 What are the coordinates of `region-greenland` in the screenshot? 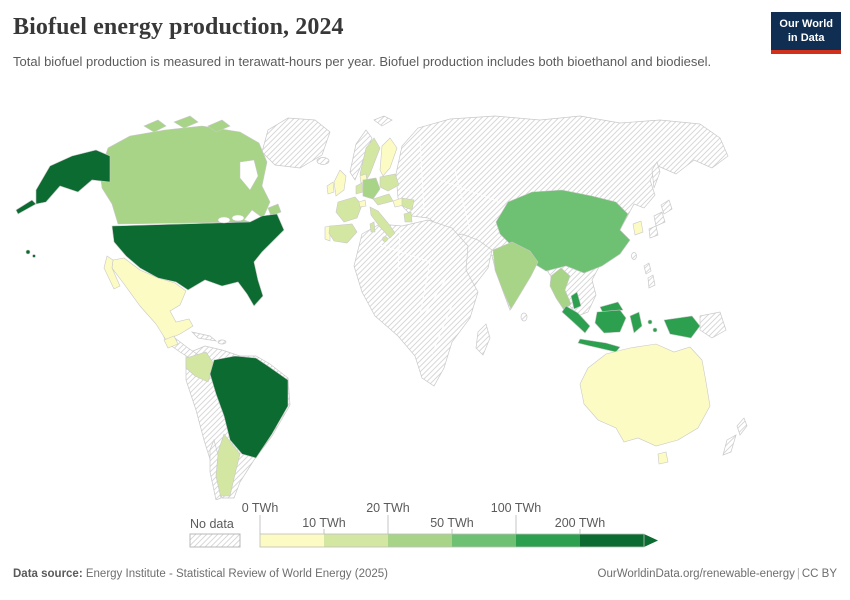 It's located at (296, 143).